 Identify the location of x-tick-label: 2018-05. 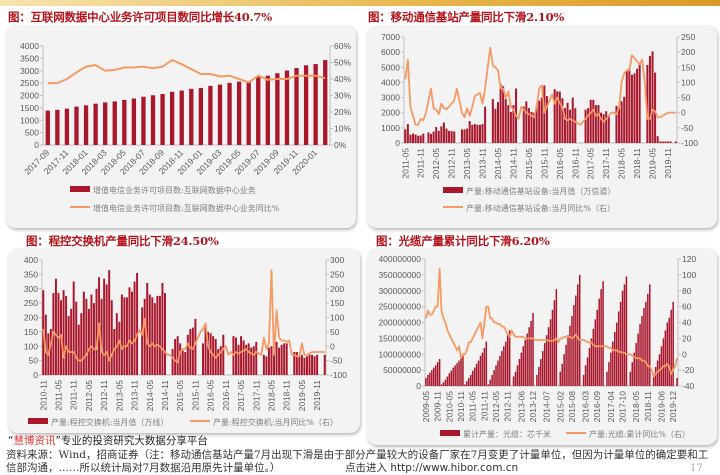
(622, 163).